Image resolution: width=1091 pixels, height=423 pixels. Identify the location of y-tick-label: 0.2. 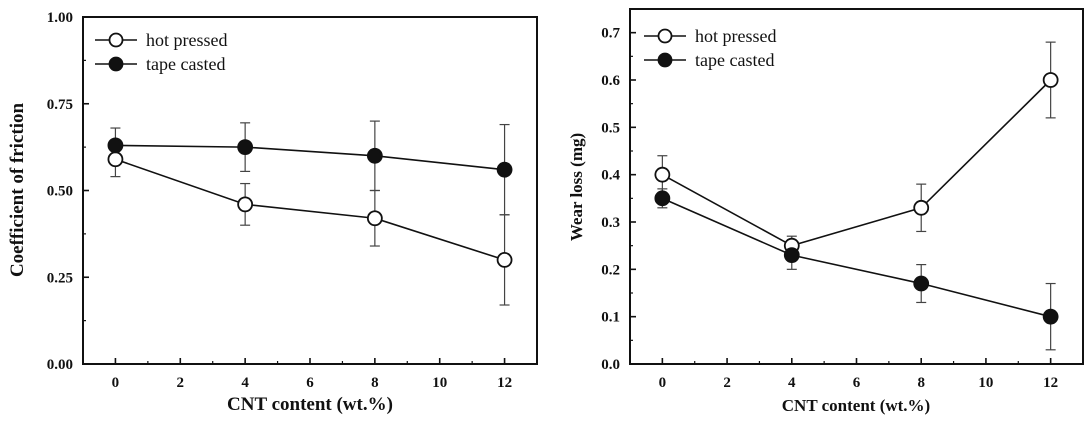
(610, 270).